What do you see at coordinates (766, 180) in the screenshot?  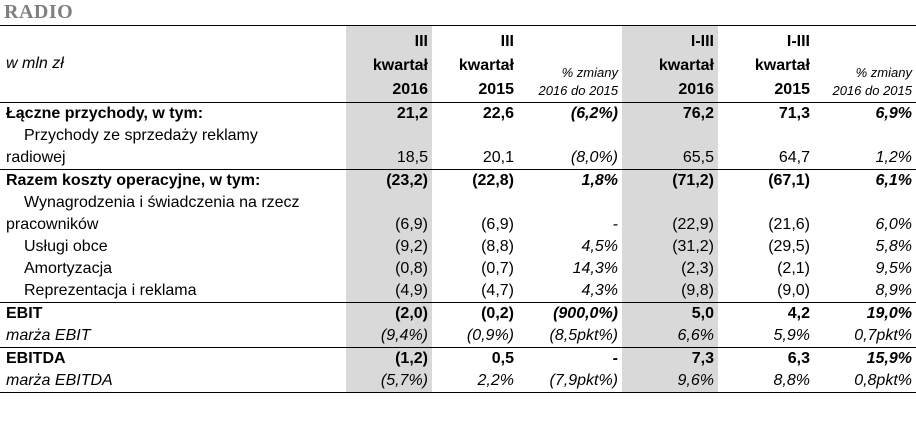 I see `cell-value: (67,1)` at bounding box center [766, 180].